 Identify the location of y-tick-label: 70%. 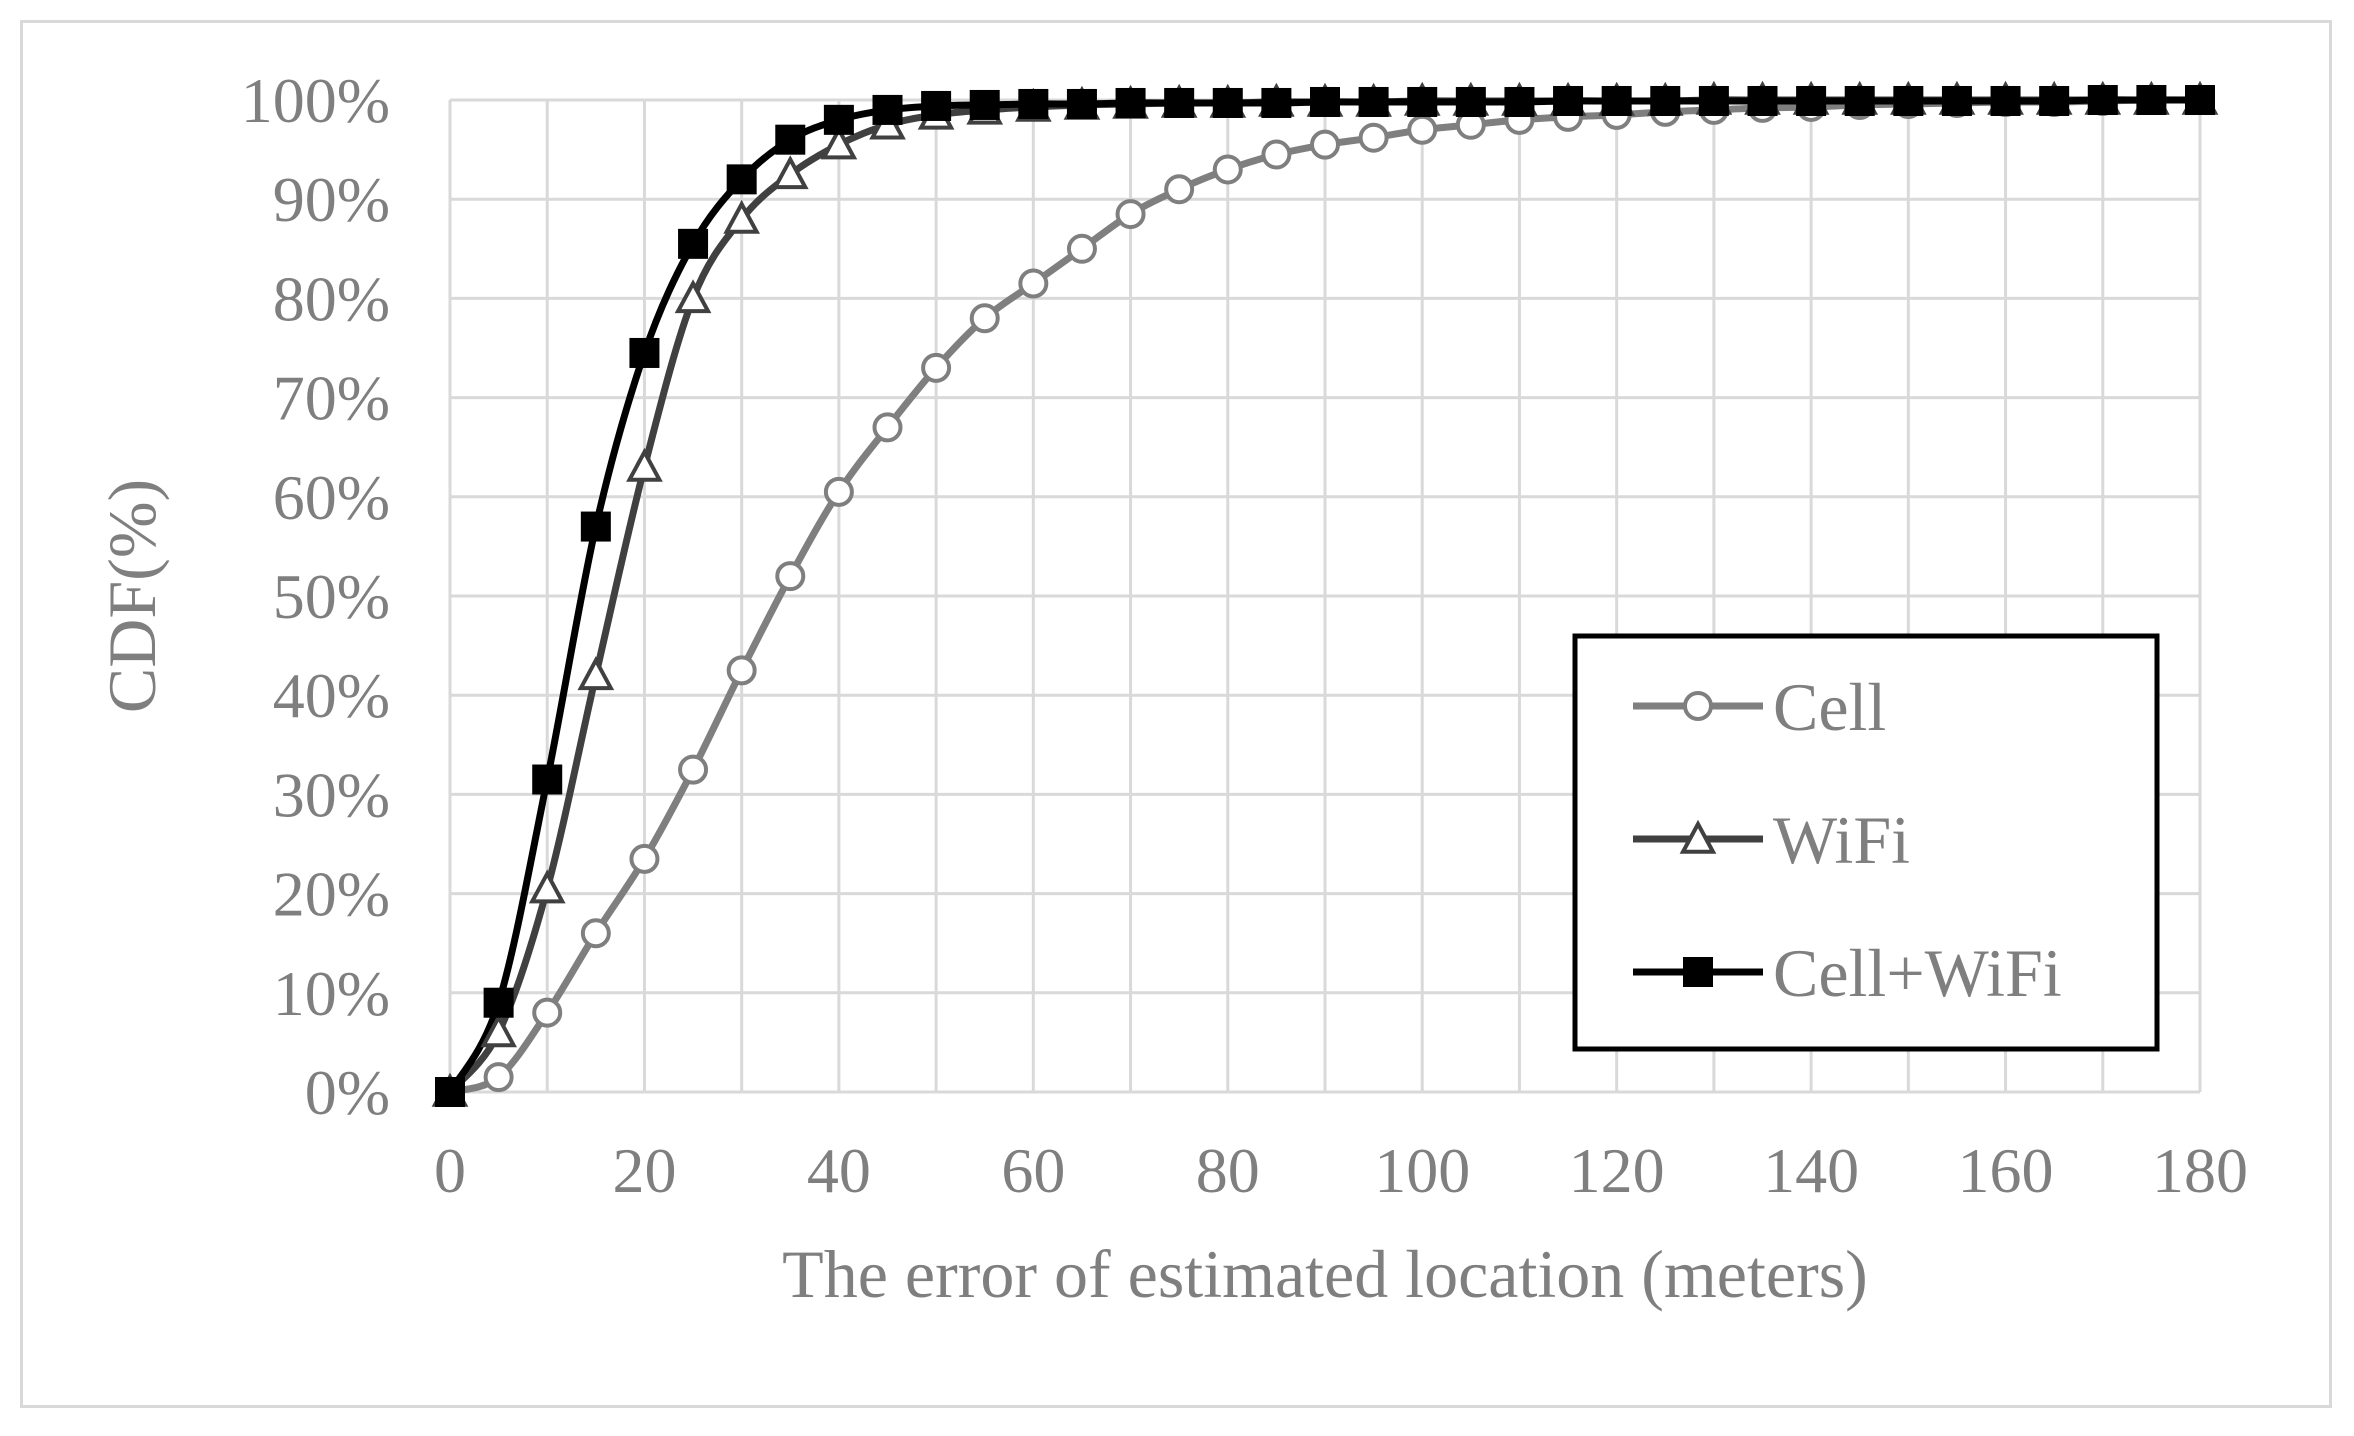
(331, 398).